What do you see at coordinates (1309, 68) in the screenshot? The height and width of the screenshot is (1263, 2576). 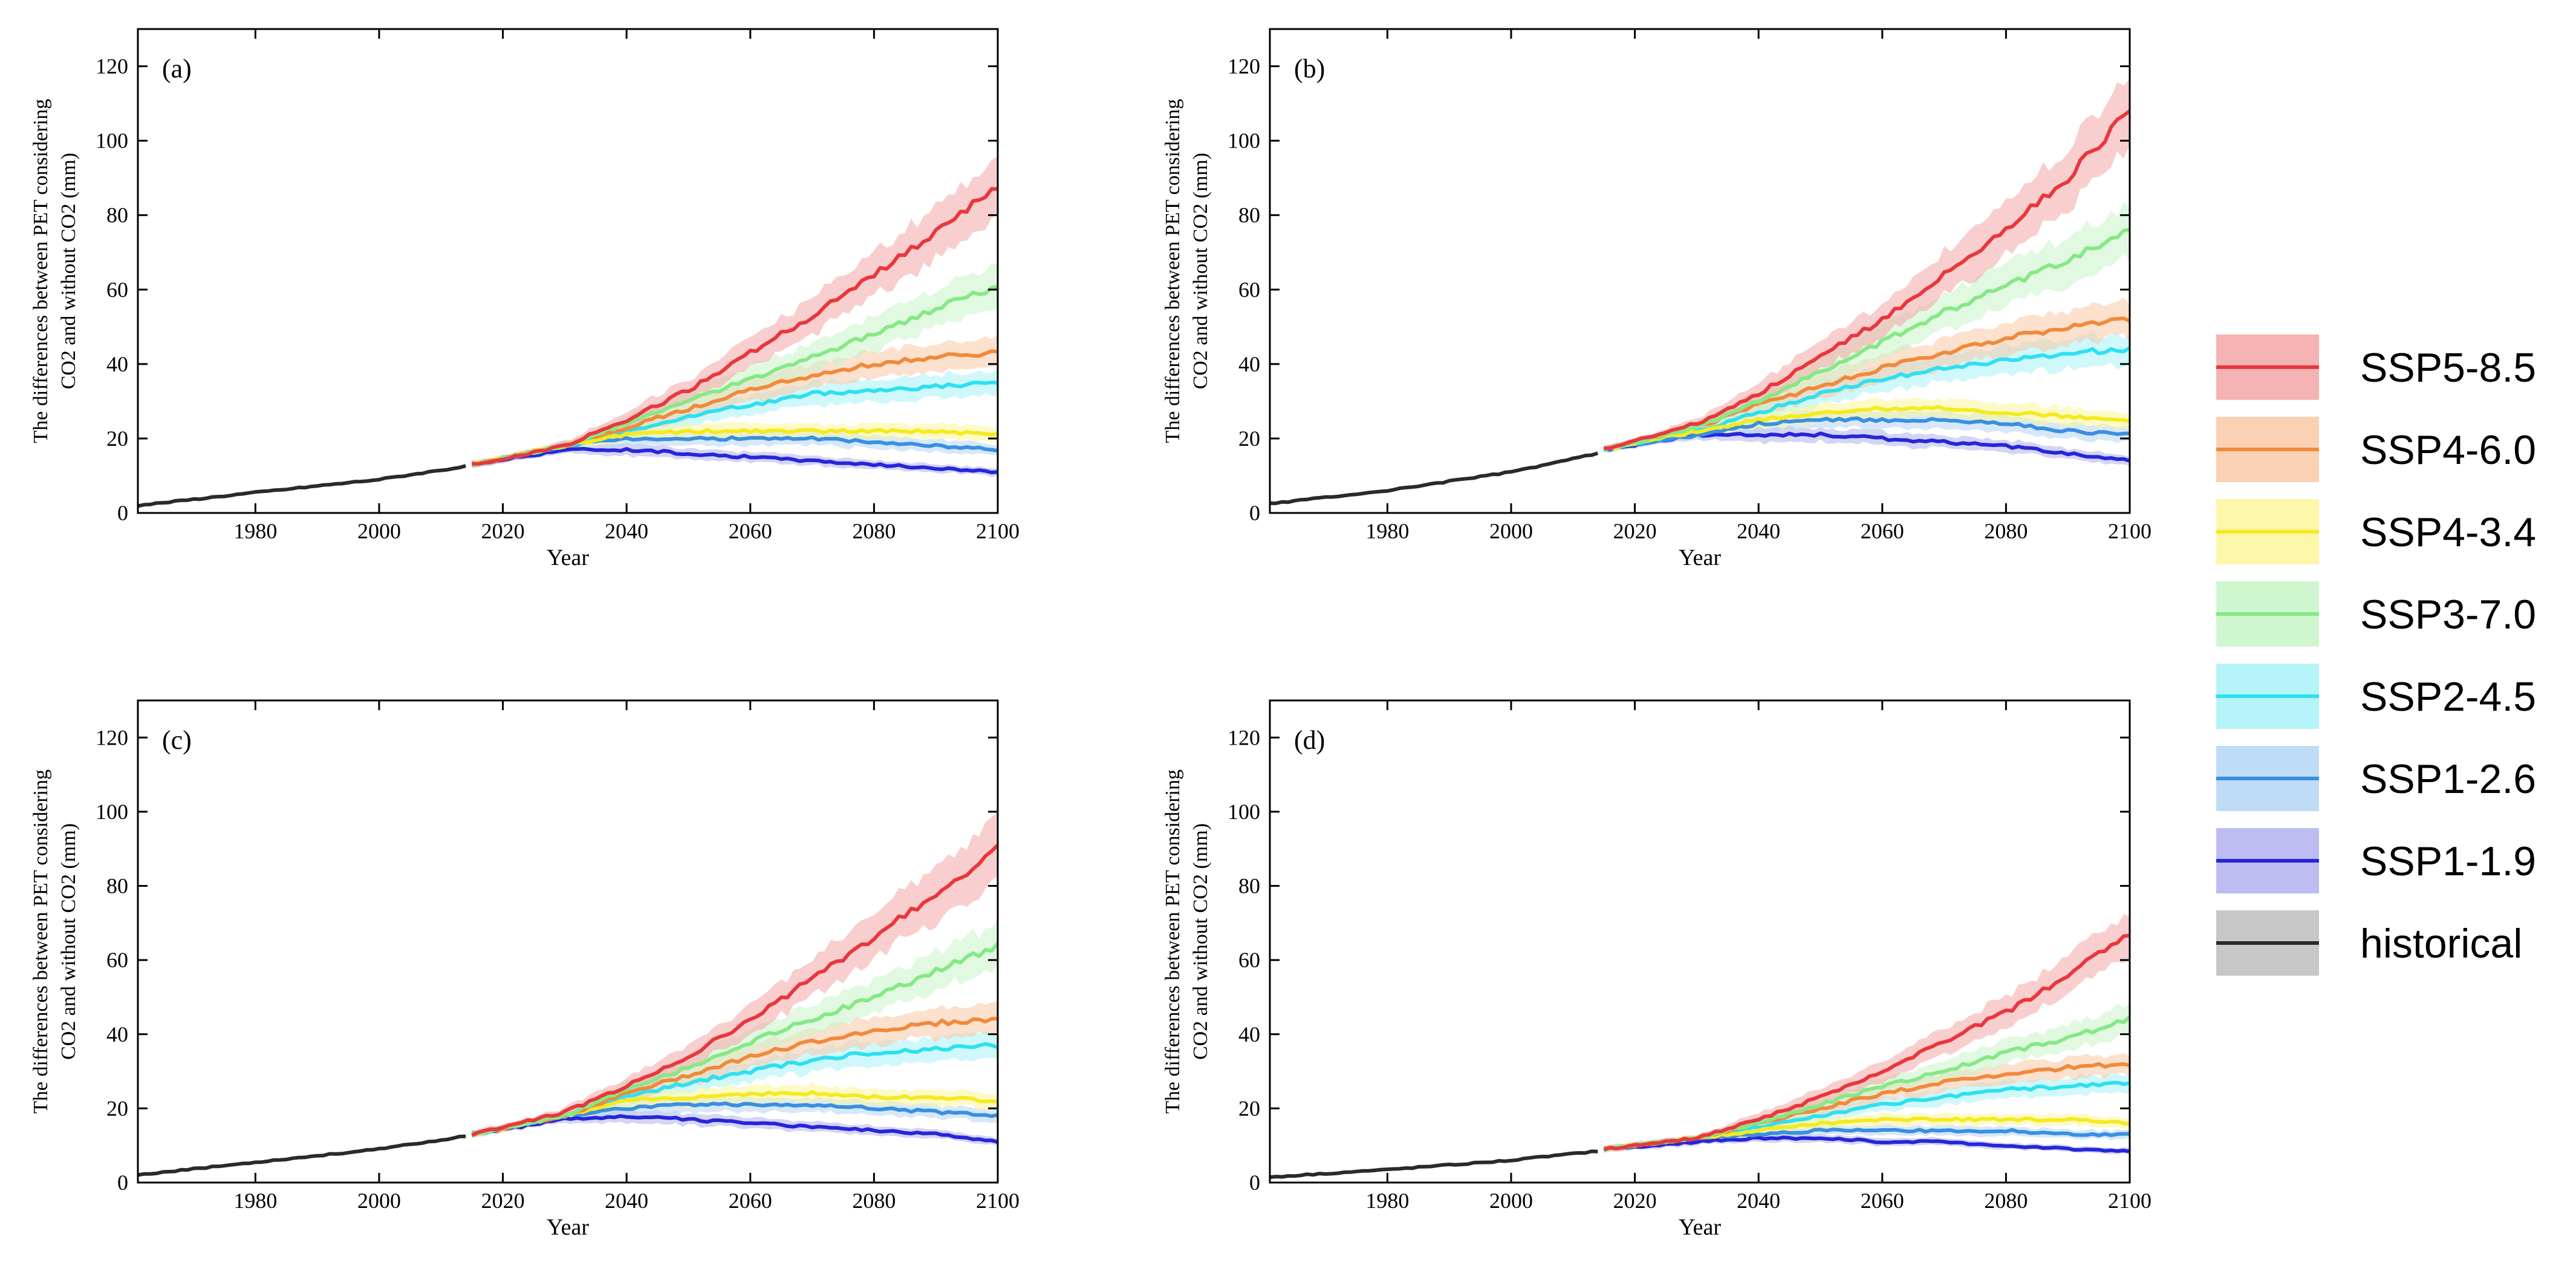 I see `panel-label: (b)` at bounding box center [1309, 68].